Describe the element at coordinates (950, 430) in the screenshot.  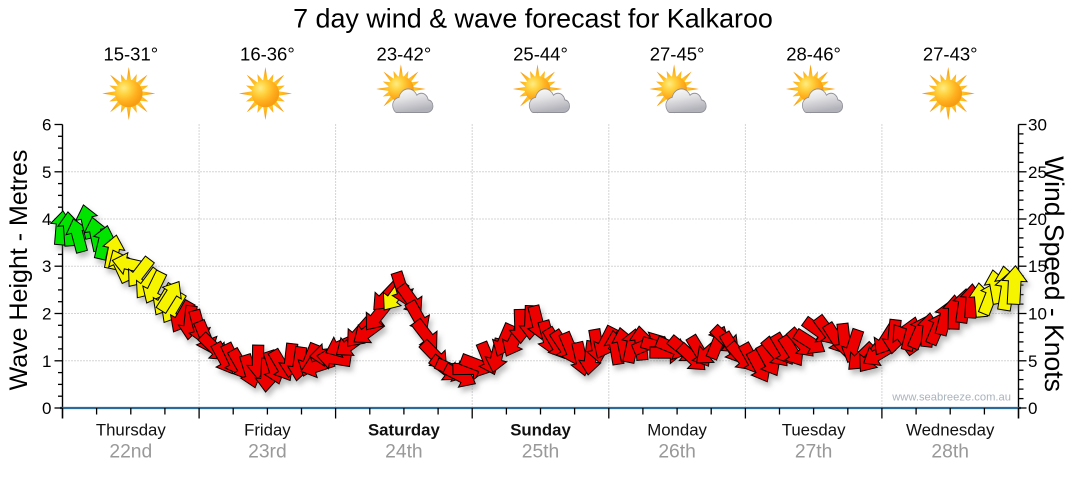
I see `svg-text: Wednesday` at that location.